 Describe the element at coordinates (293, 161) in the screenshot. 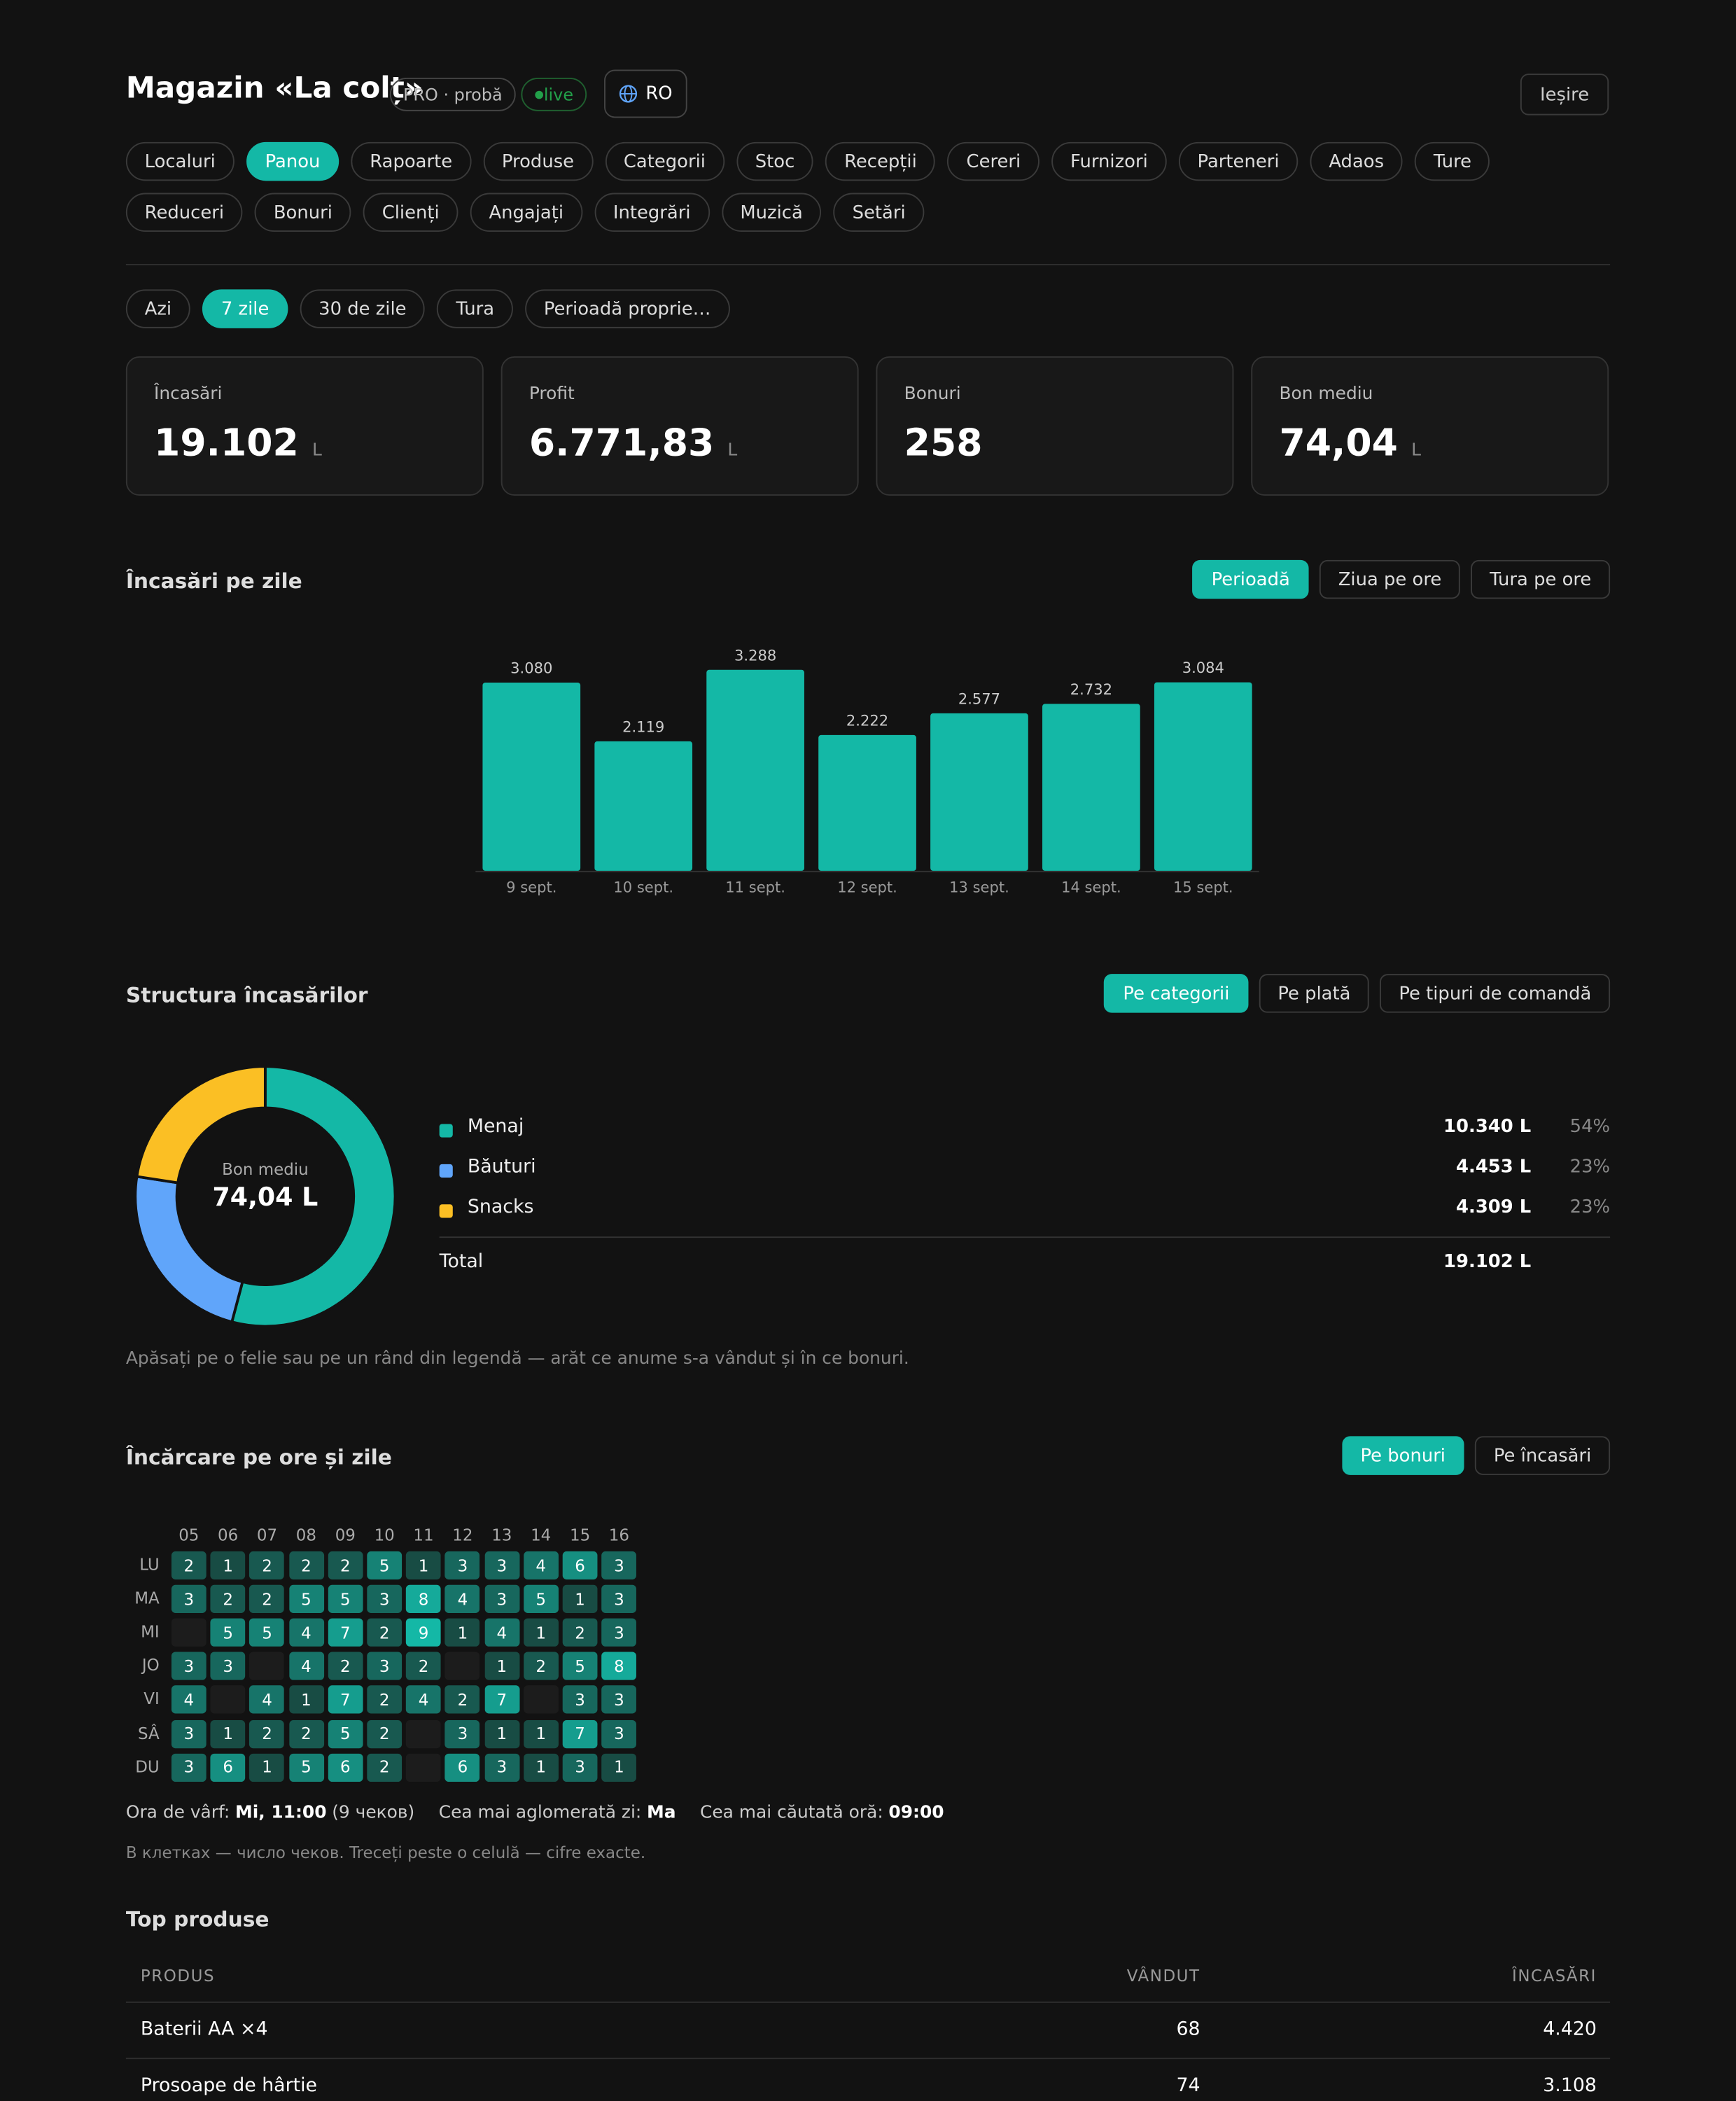

I see `nav-tab: Panou` at that location.